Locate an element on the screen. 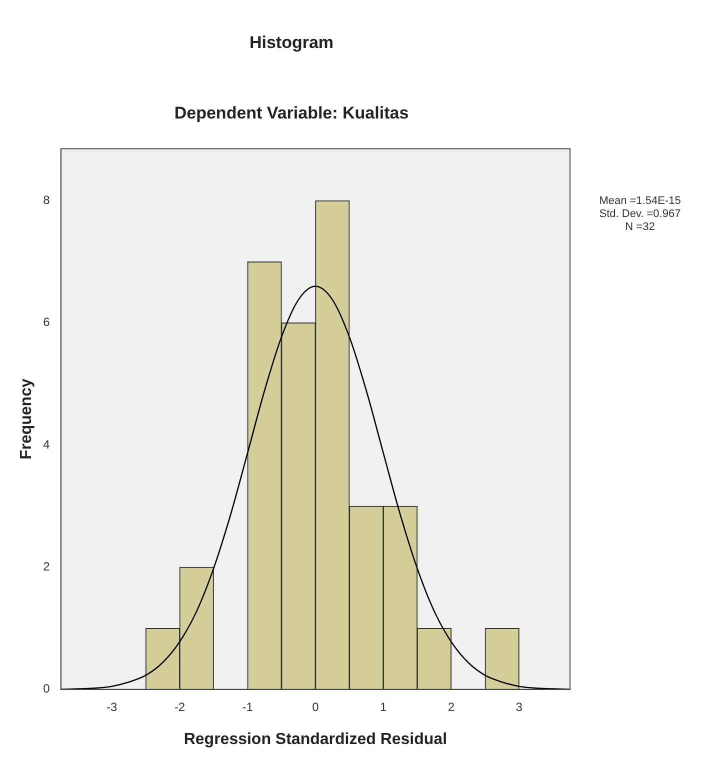 This screenshot has width=718, height=771. text: Mean =1.54E-15 Std. Dev. =0.967 N =32 is located at coordinates (640, 213).